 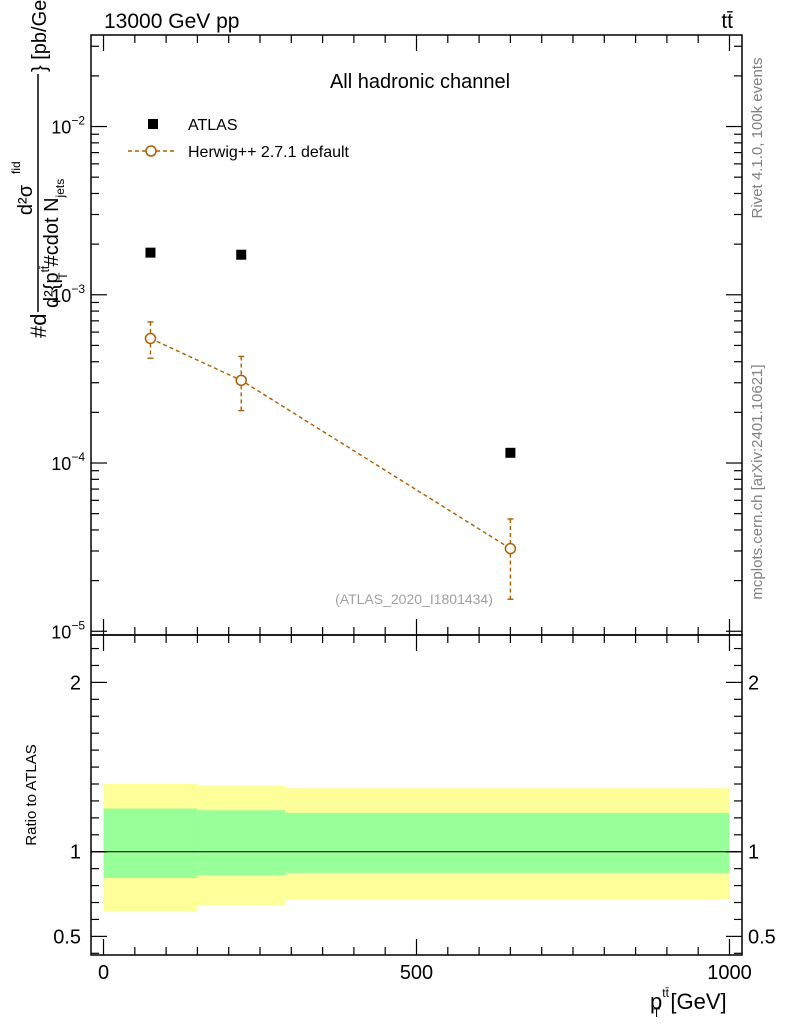 I want to click on ratio-y-tick-label: 0.5, so click(x=67, y=937).